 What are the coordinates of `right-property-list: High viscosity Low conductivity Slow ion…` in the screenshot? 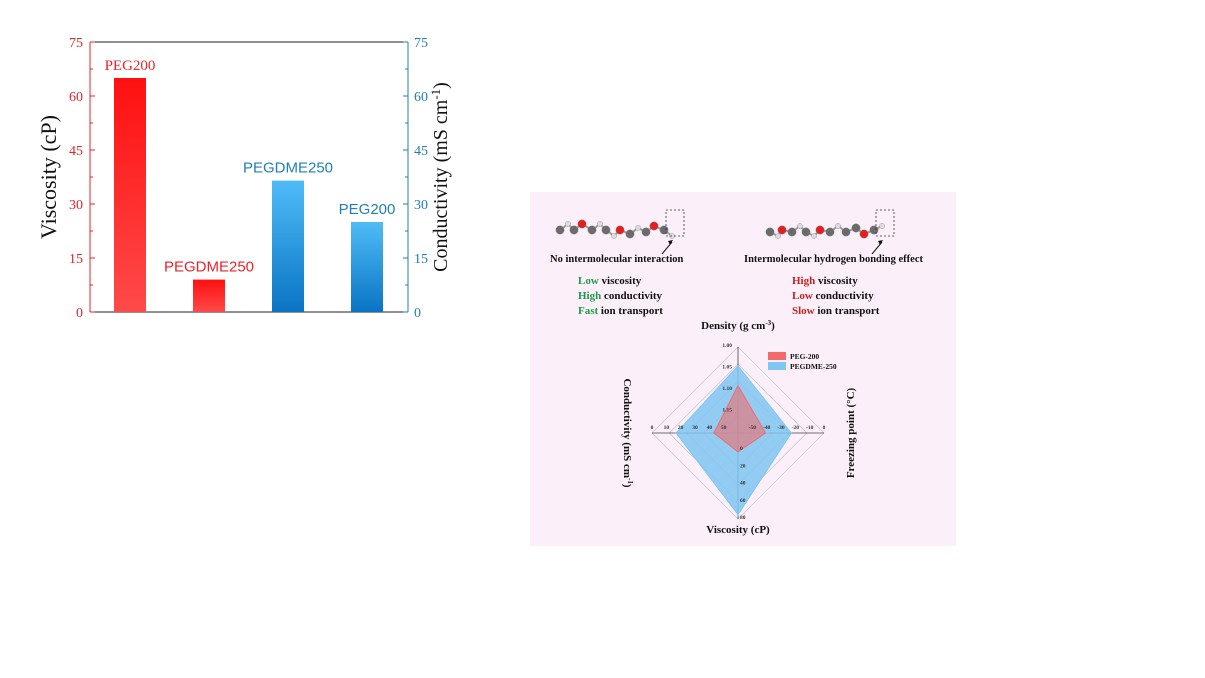 It's located at (835, 296).